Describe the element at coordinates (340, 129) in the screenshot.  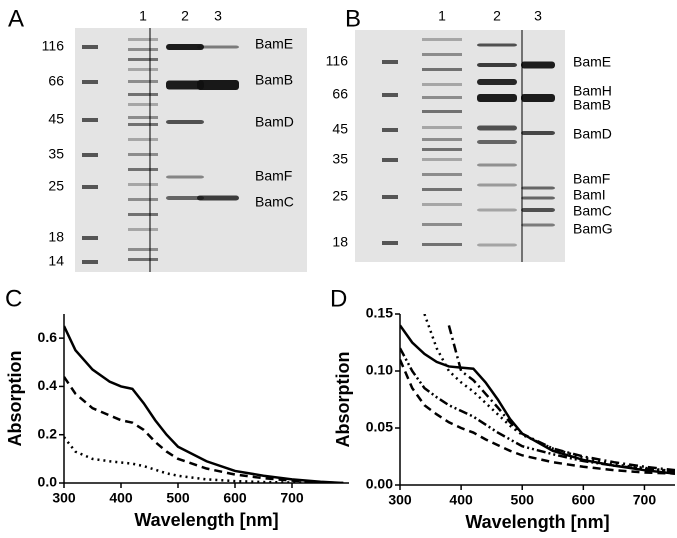
I see `marker-label: 45` at that location.